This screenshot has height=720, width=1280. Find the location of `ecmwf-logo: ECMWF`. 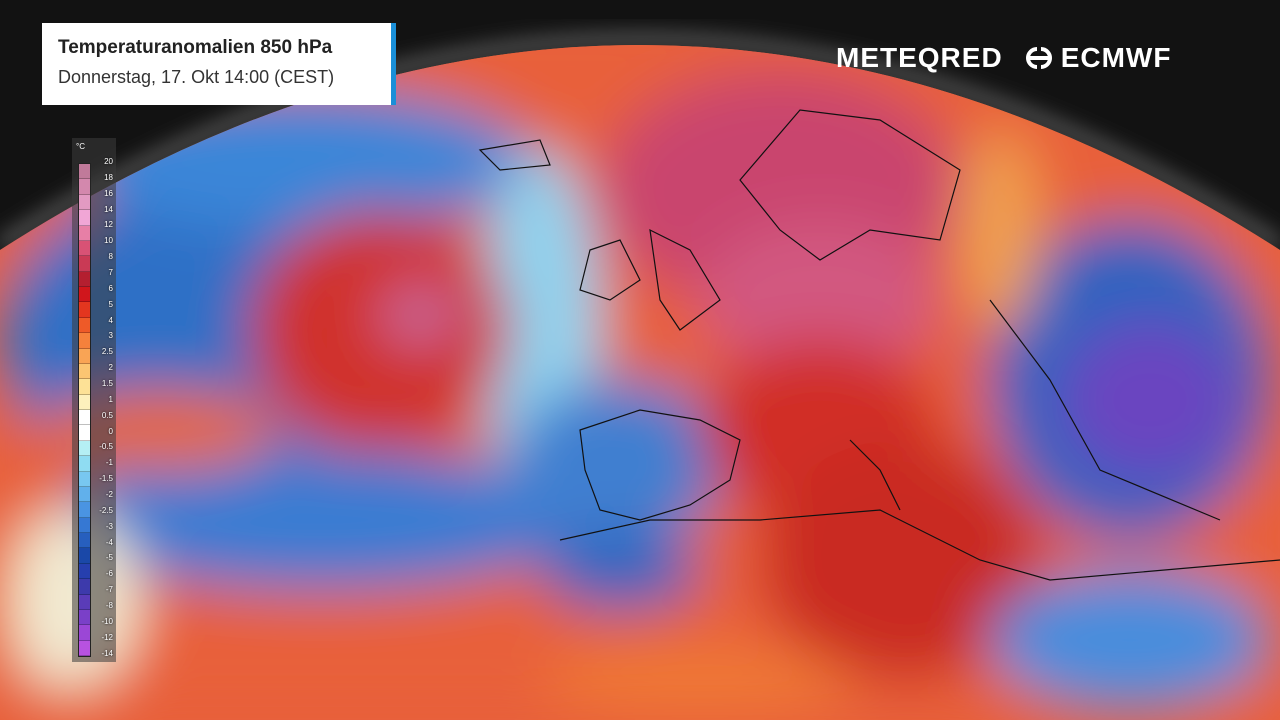

ecmwf-logo: ECMWF is located at coordinates (1096, 58).